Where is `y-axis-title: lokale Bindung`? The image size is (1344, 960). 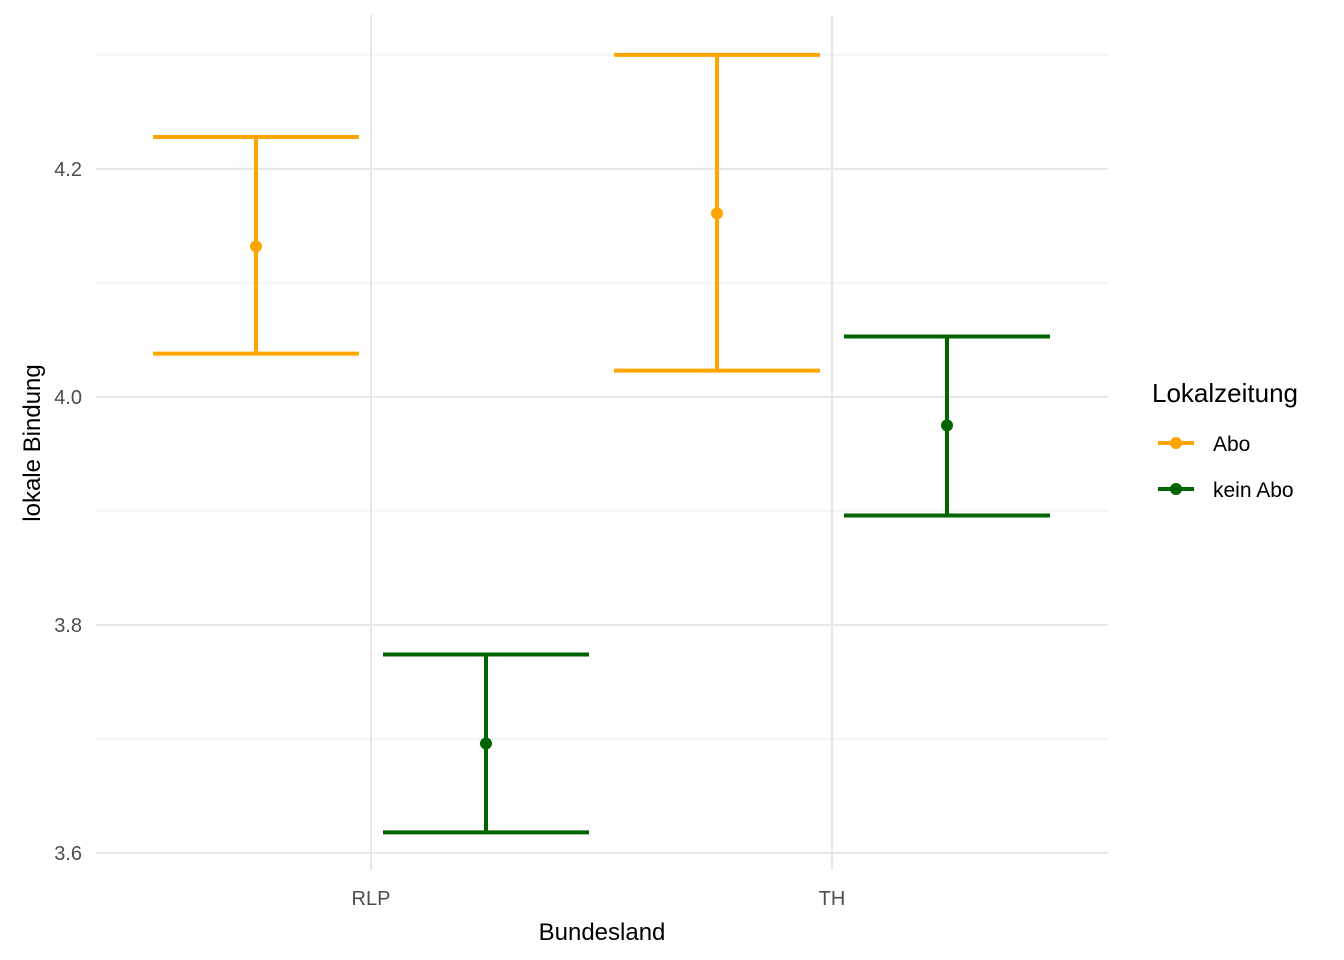 y-axis-title: lokale Bindung is located at coordinates (32, 442).